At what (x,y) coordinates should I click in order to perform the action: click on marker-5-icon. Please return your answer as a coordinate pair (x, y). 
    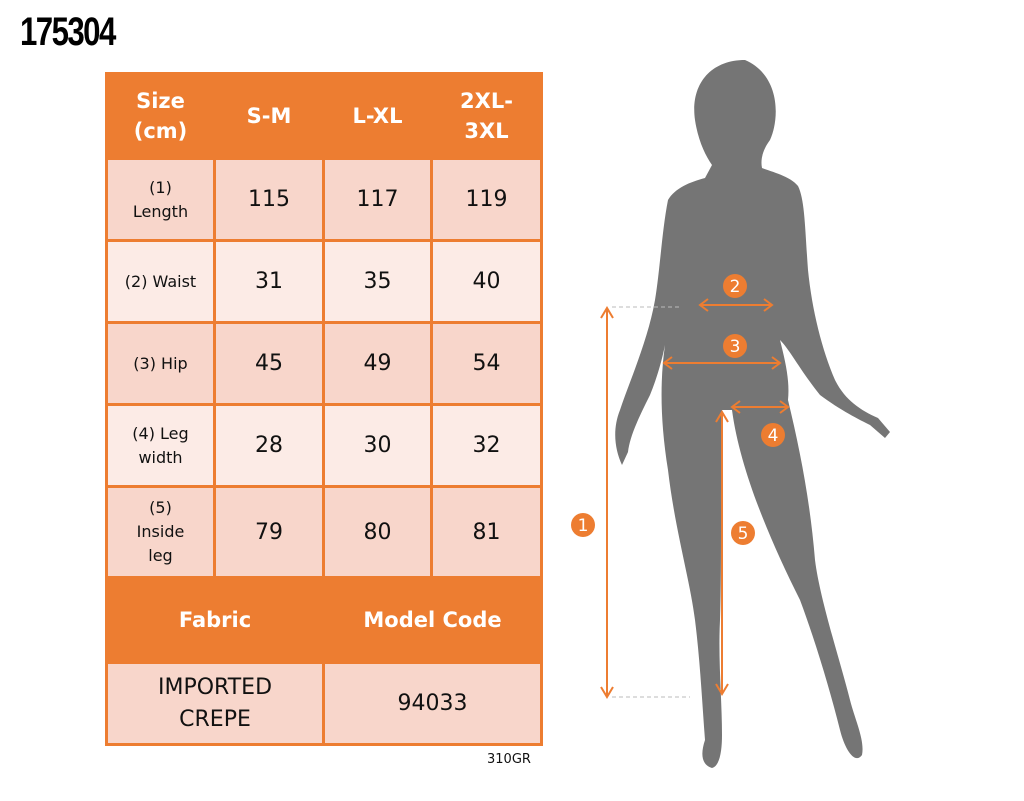
    Looking at the image, I should click on (743, 533).